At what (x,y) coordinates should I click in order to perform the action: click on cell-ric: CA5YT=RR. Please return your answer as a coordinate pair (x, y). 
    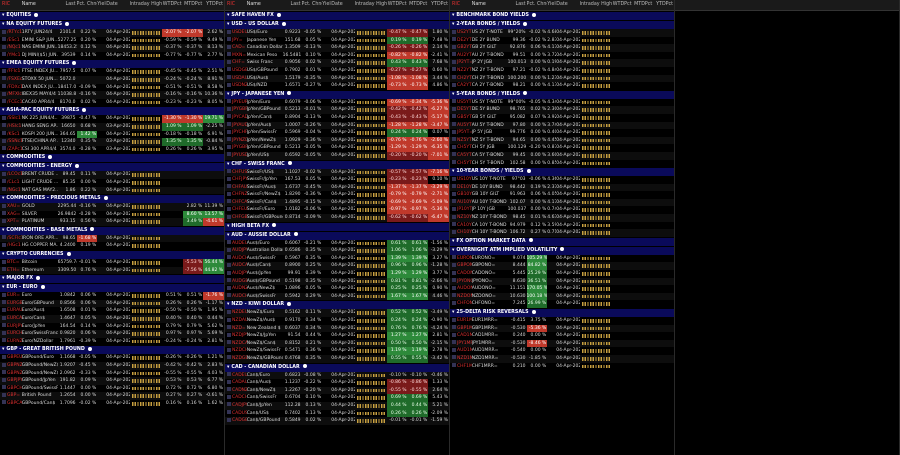
    Looking at the image, I should click on (461, 156).